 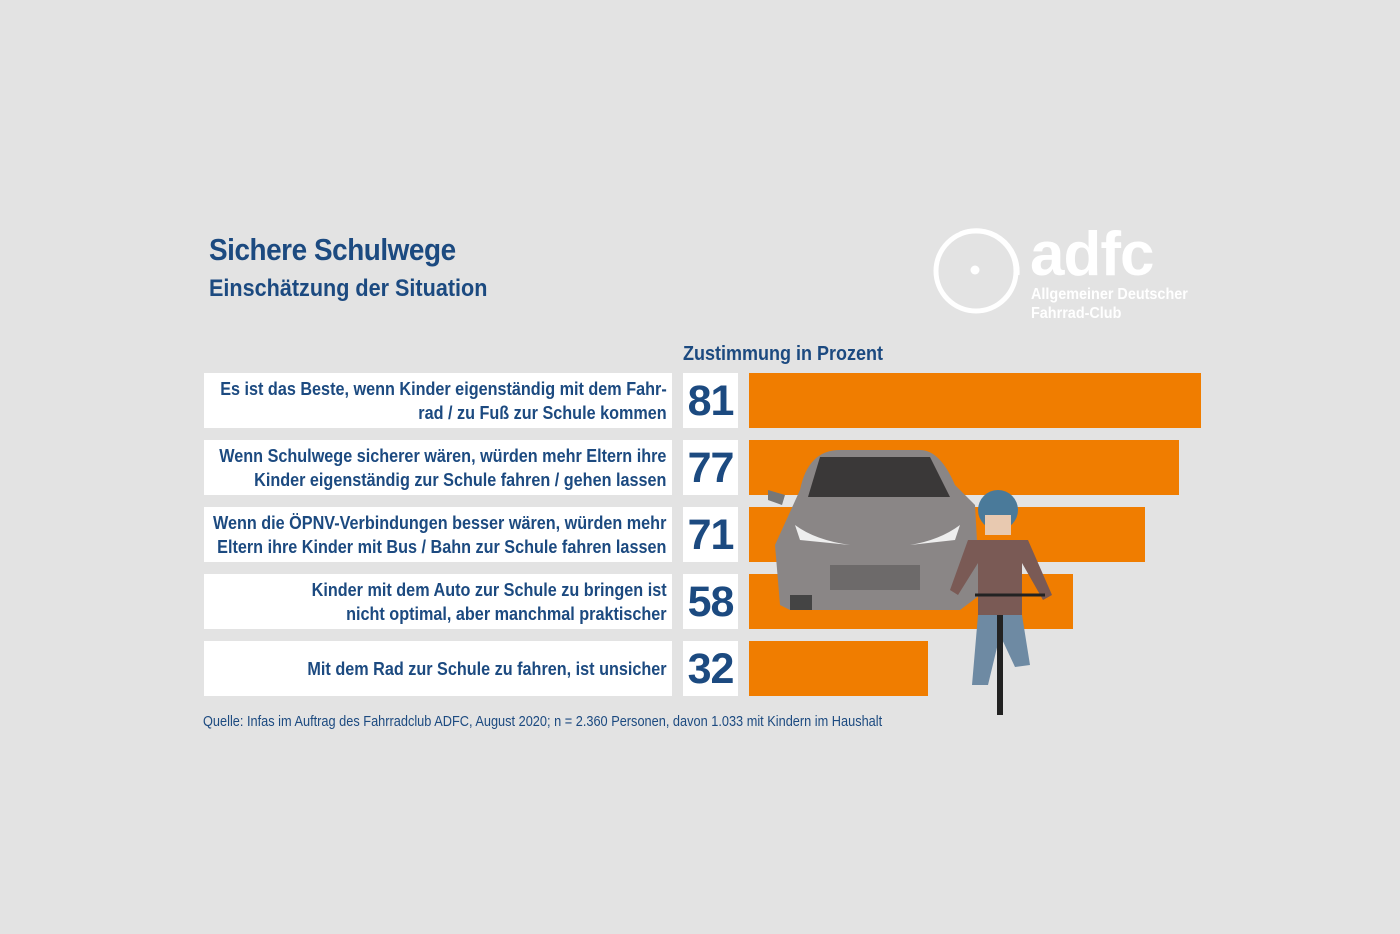 What do you see at coordinates (710, 668) in the screenshot?
I see `value-label: 32` at bounding box center [710, 668].